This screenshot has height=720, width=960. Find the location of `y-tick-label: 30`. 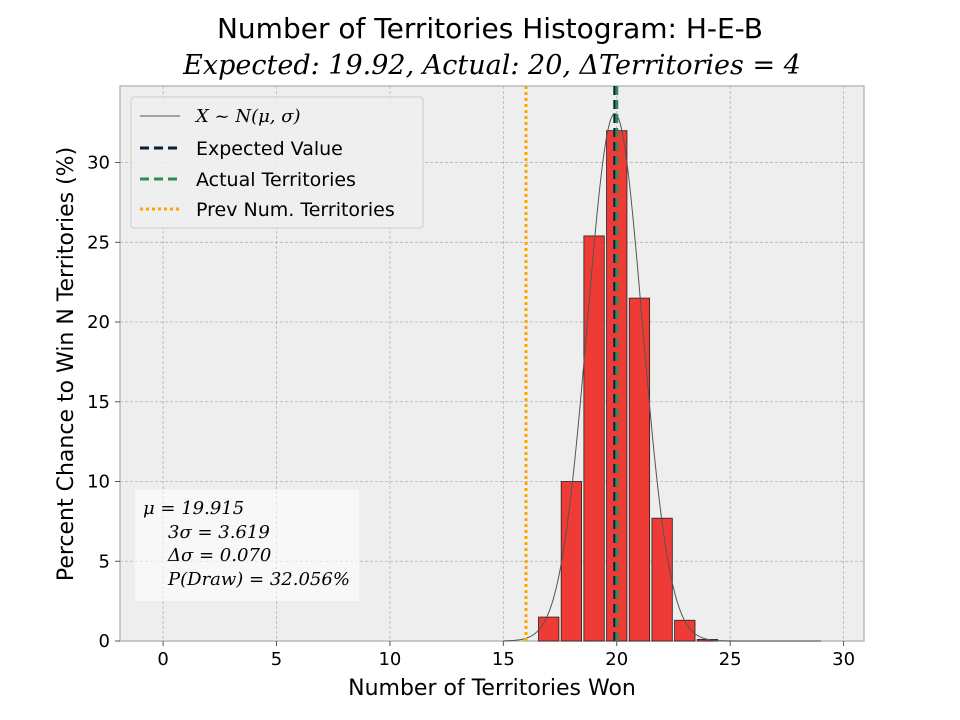

y-tick-label: 30 is located at coordinates (98, 163).